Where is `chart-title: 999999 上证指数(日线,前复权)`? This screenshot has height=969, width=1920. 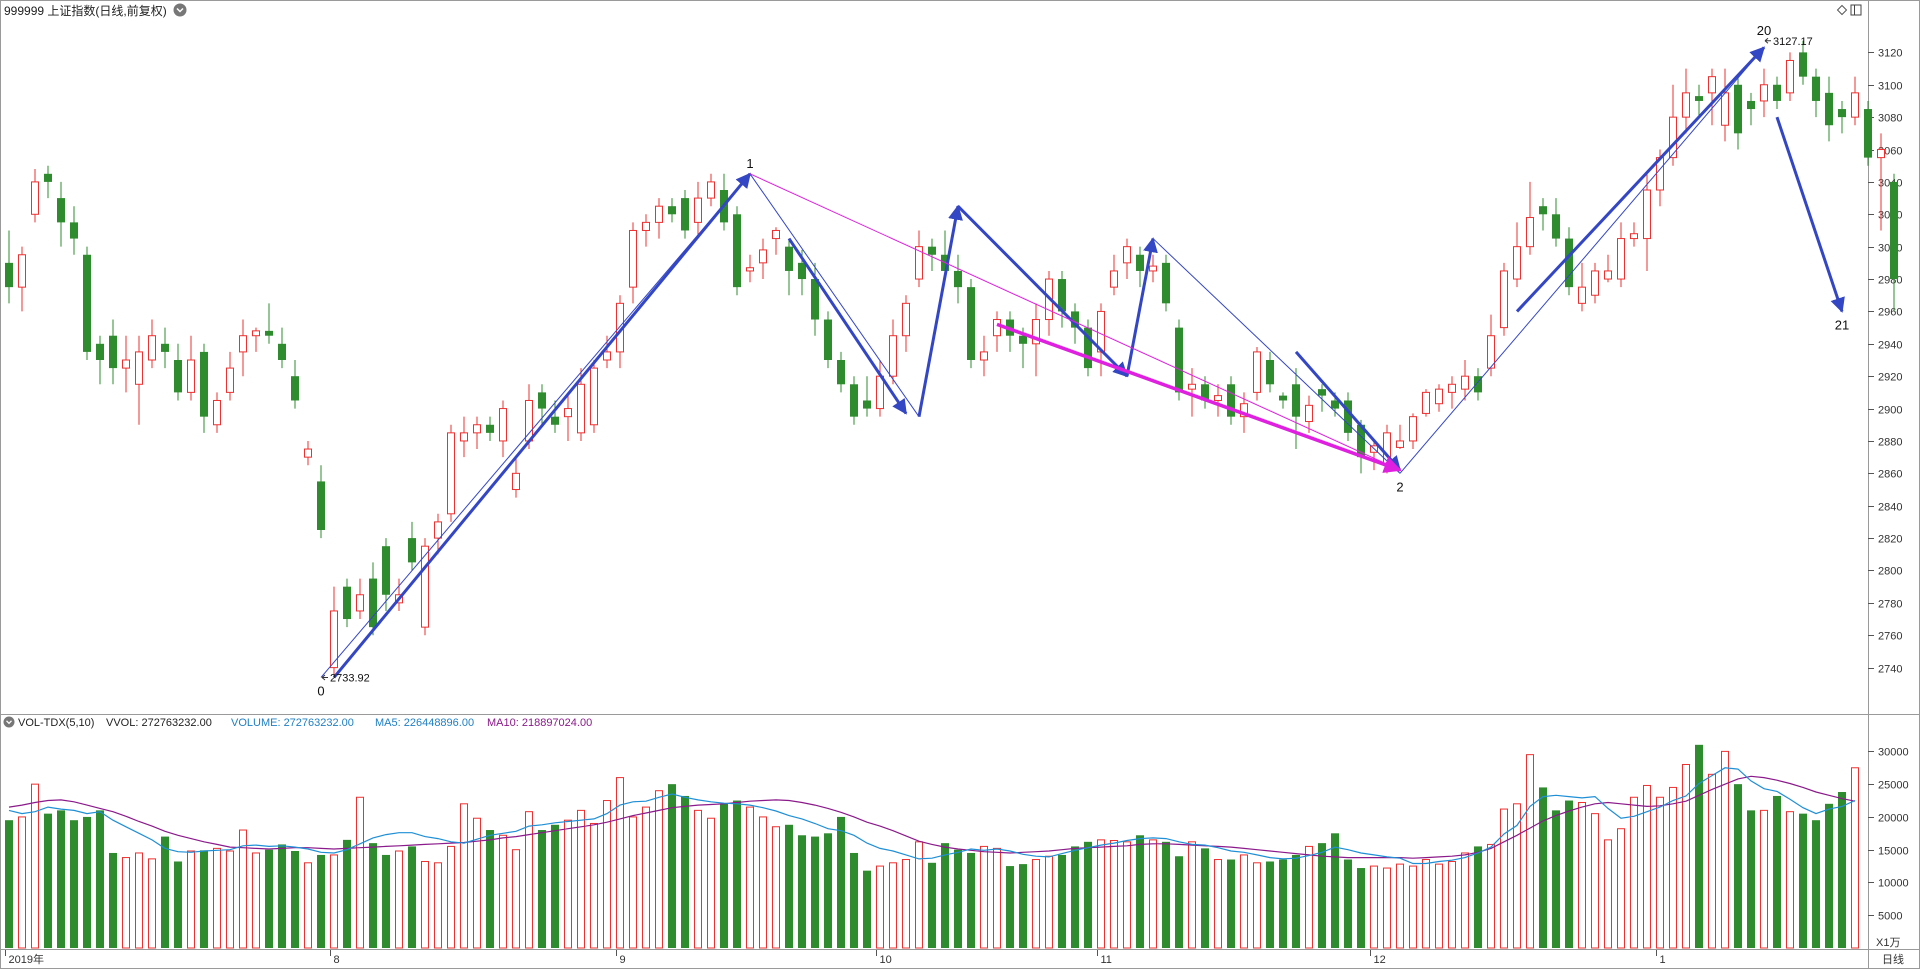 chart-title: 999999 上证指数(日线,前复权) is located at coordinates (85, 10).